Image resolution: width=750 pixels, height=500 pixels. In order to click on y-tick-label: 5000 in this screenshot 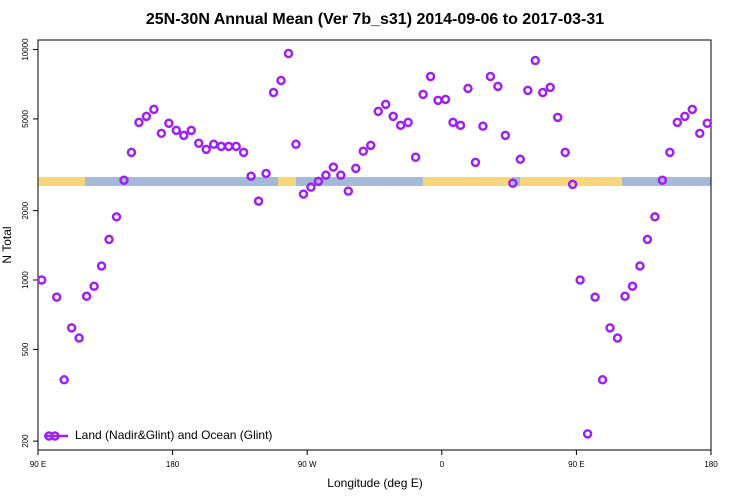, I will do `click(25, 118)`.